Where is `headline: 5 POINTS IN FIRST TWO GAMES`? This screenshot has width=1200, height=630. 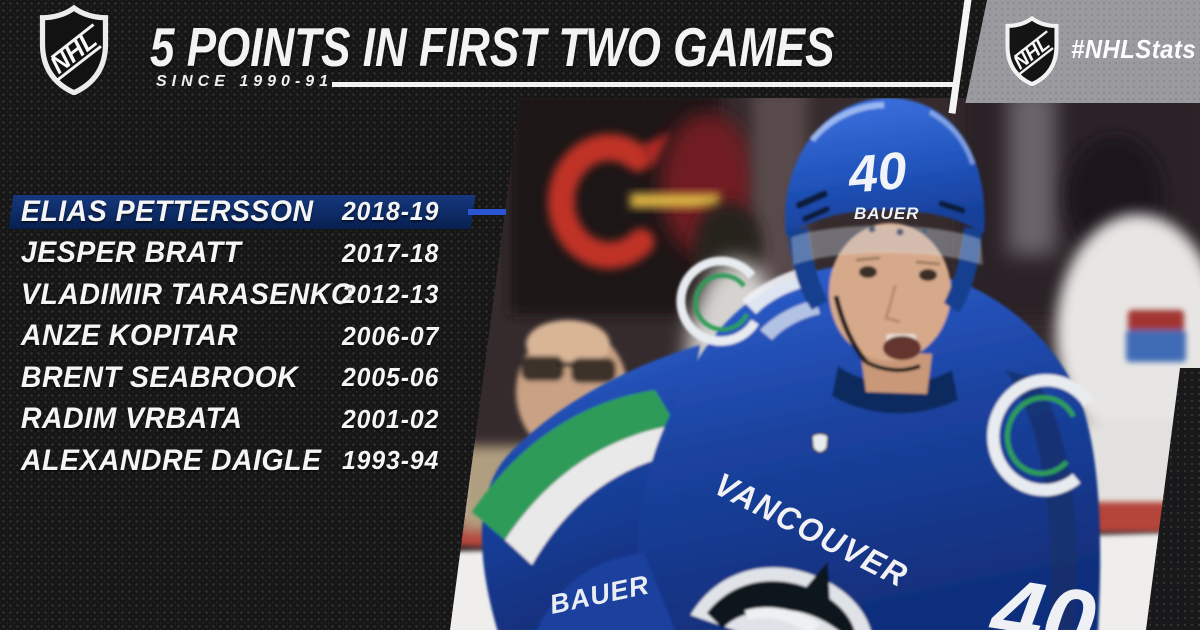 headline: 5 POINTS IN FIRST TWO GAMES is located at coordinates (492, 47).